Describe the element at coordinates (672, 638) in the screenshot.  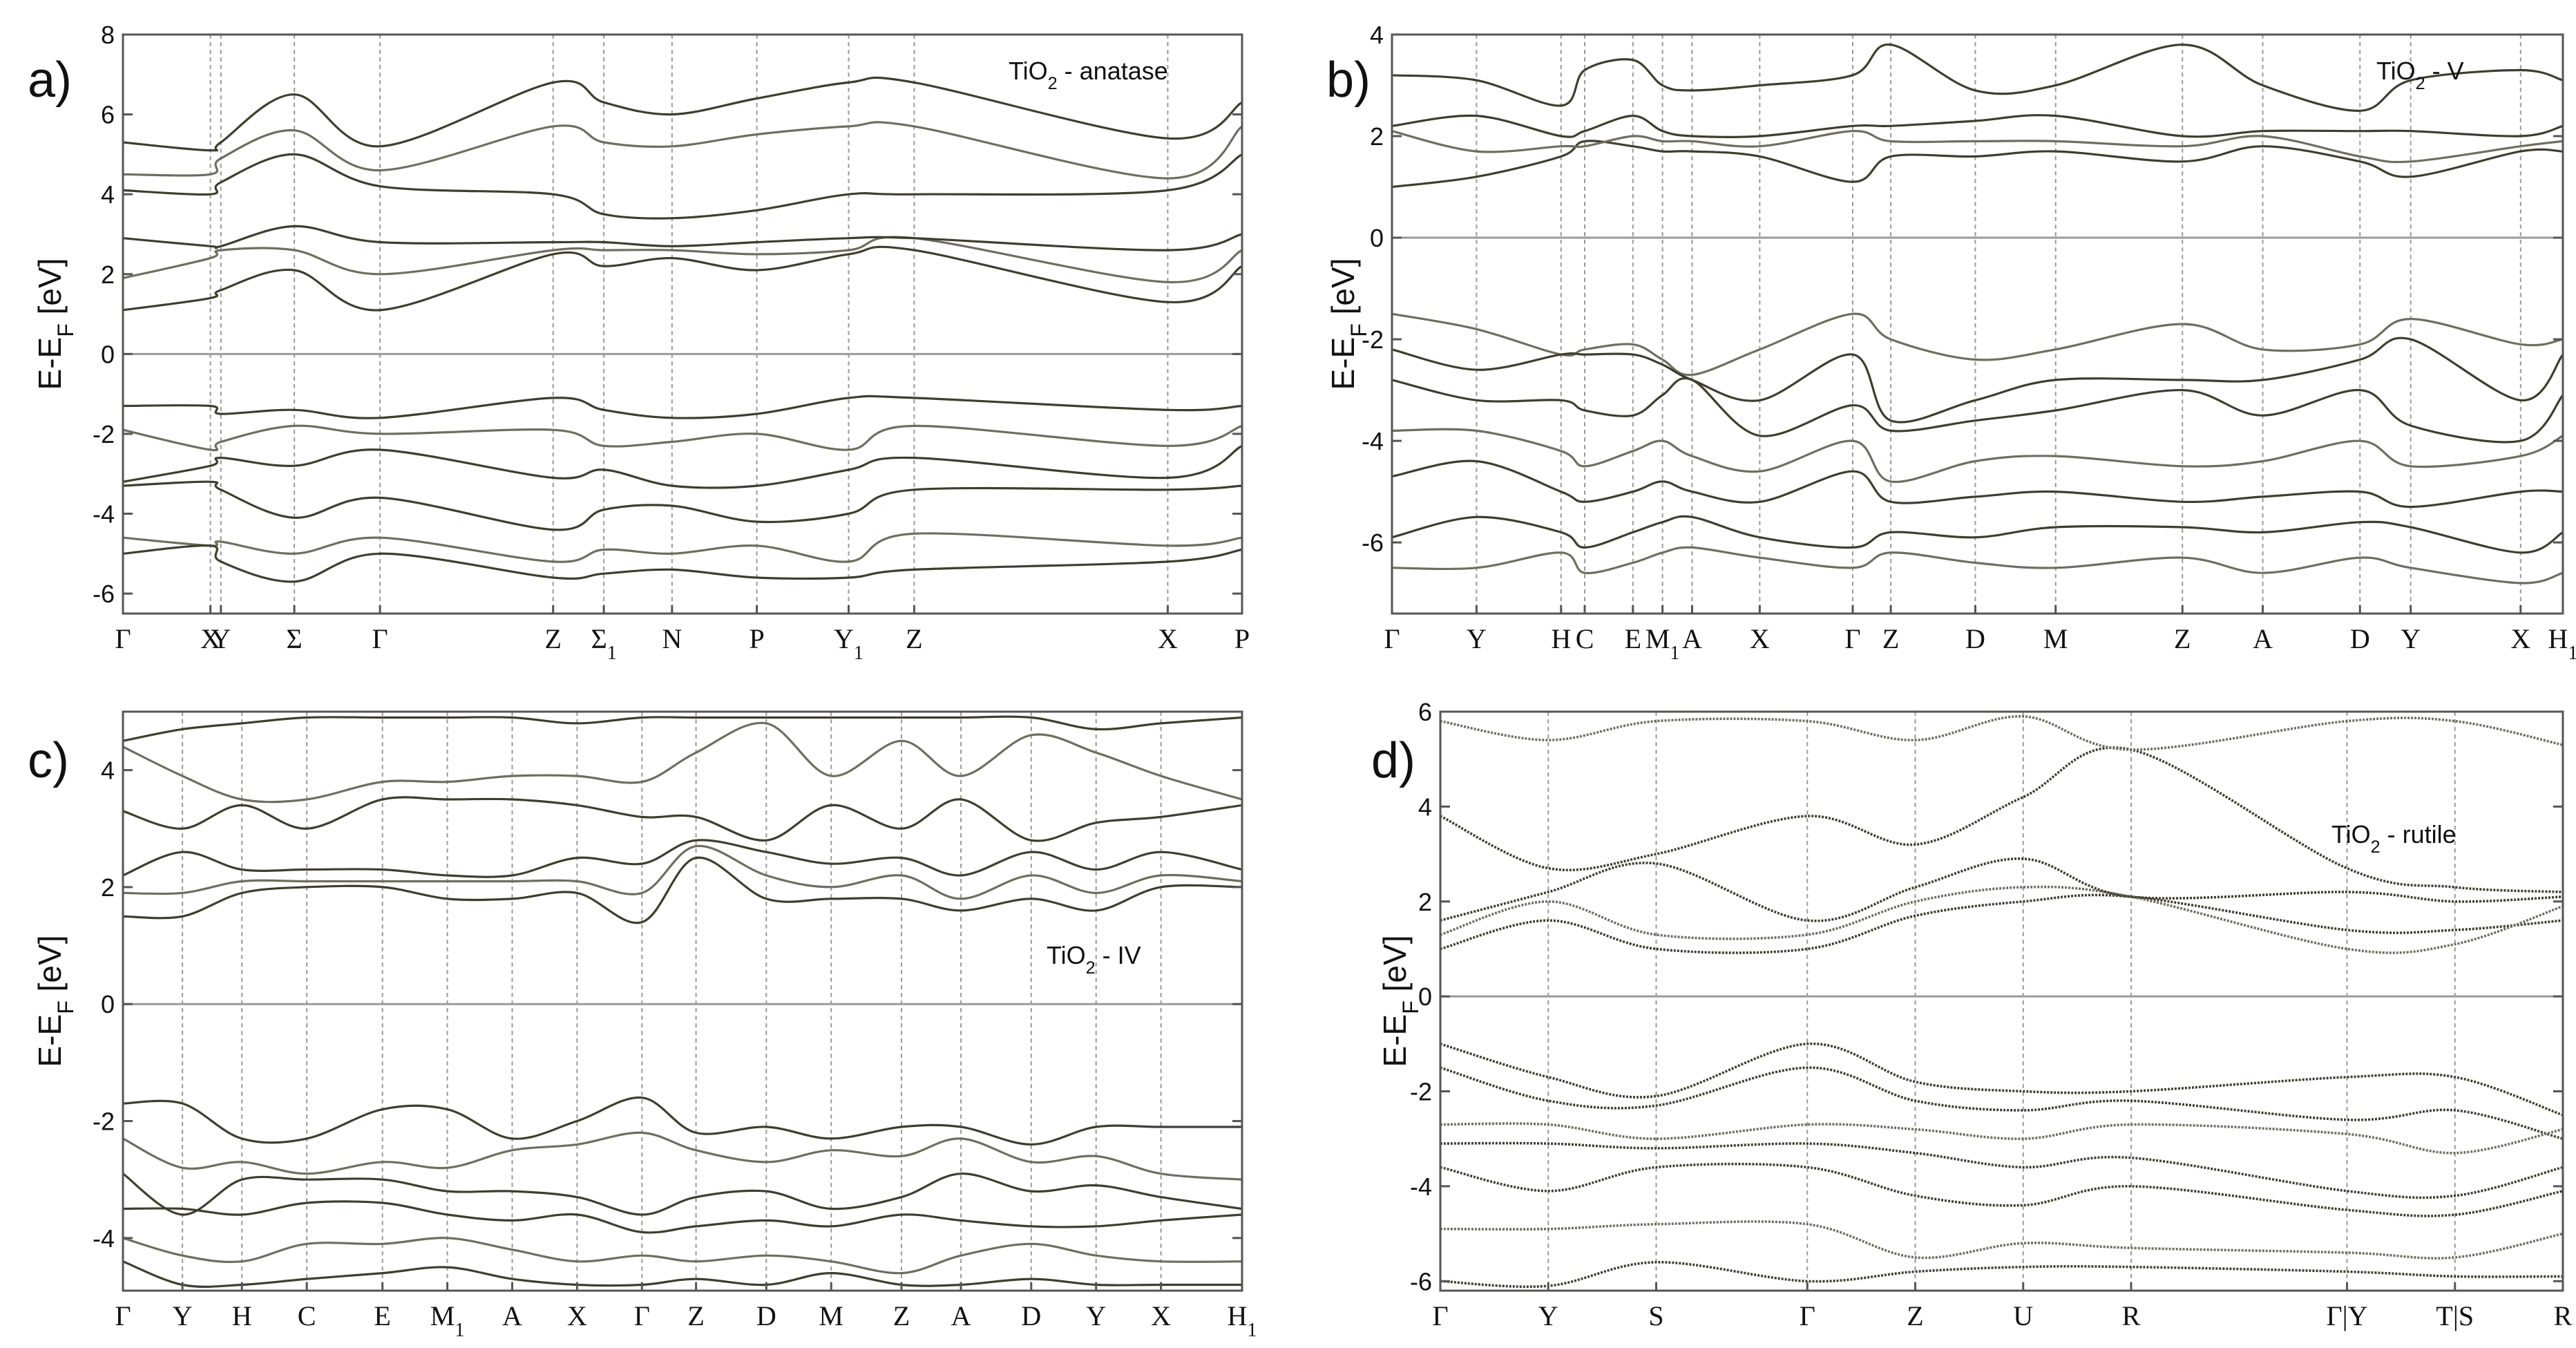
I see `panel-a-kpoint-label: N` at that location.